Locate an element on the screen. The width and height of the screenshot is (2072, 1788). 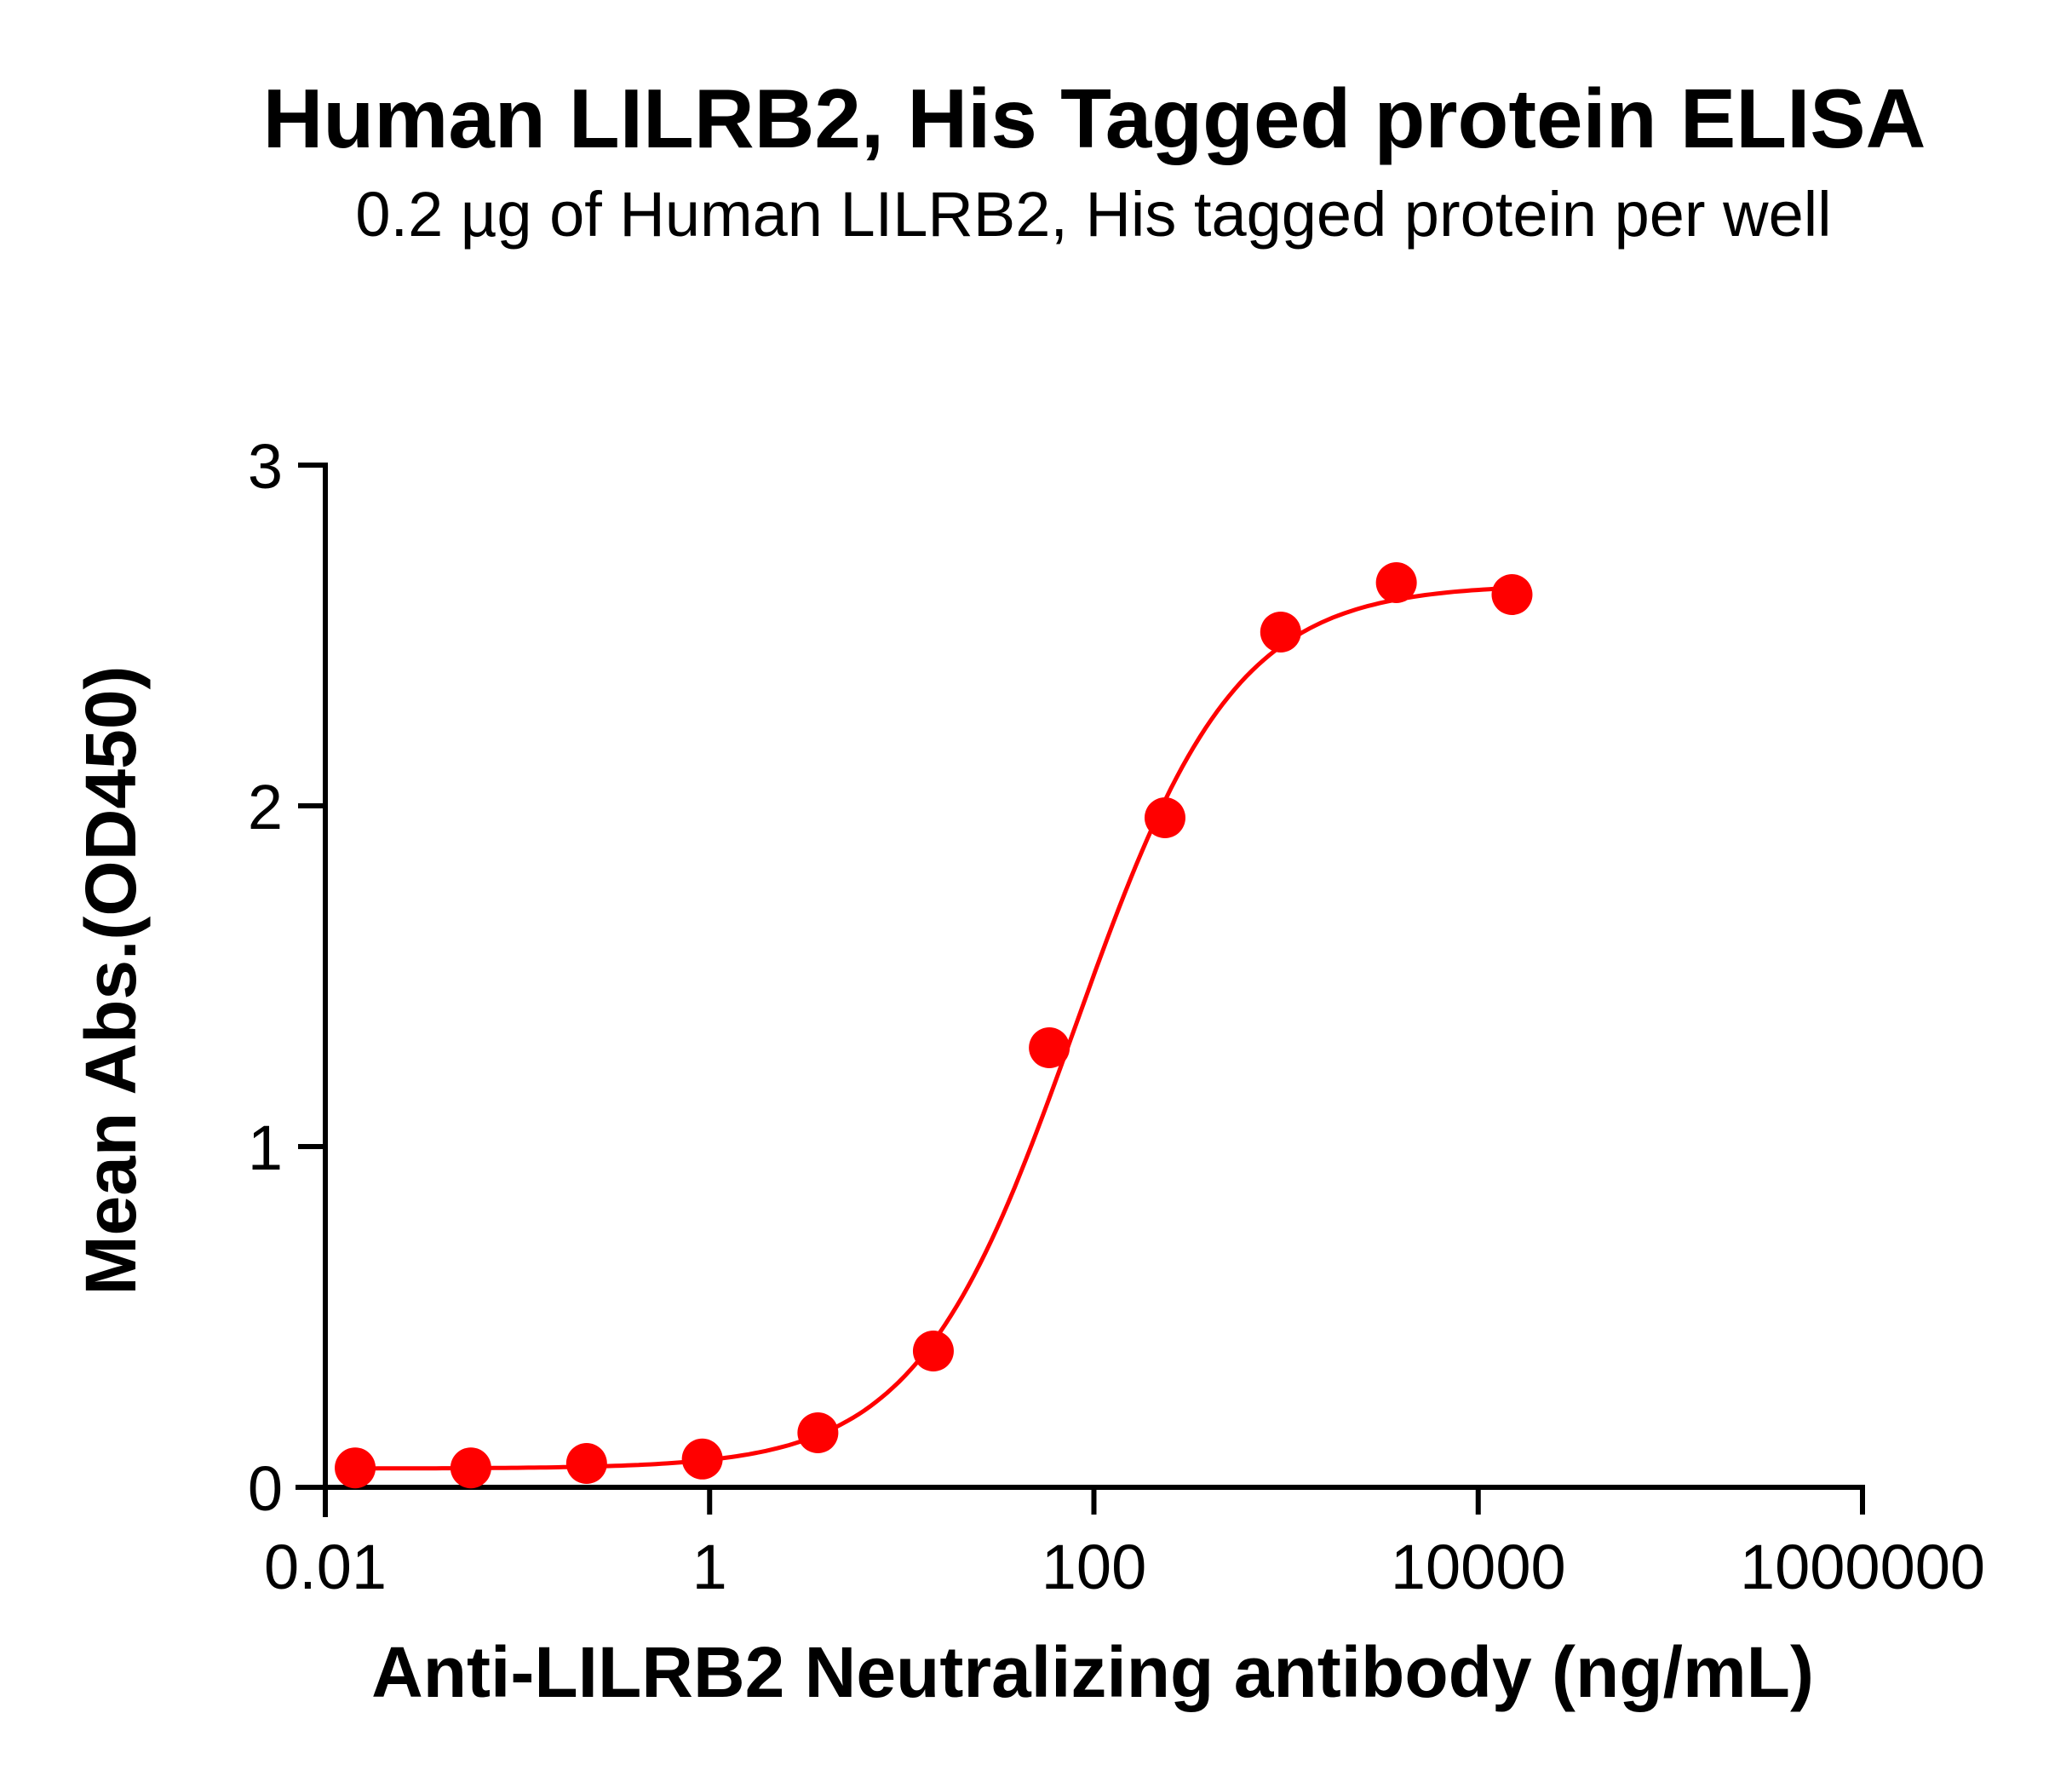
x-tick-label: 1 is located at coordinates (709, 1567).